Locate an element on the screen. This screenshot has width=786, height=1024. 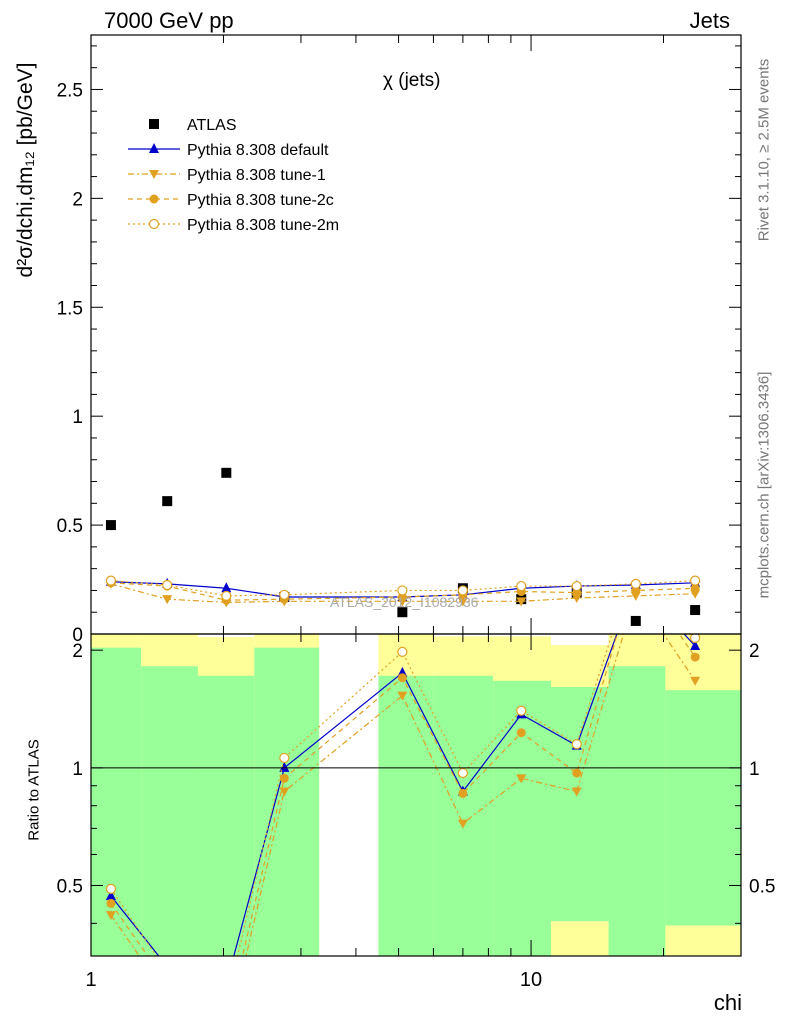
lower-y-tick-label: 0.5 is located at coordinates (70, 886).